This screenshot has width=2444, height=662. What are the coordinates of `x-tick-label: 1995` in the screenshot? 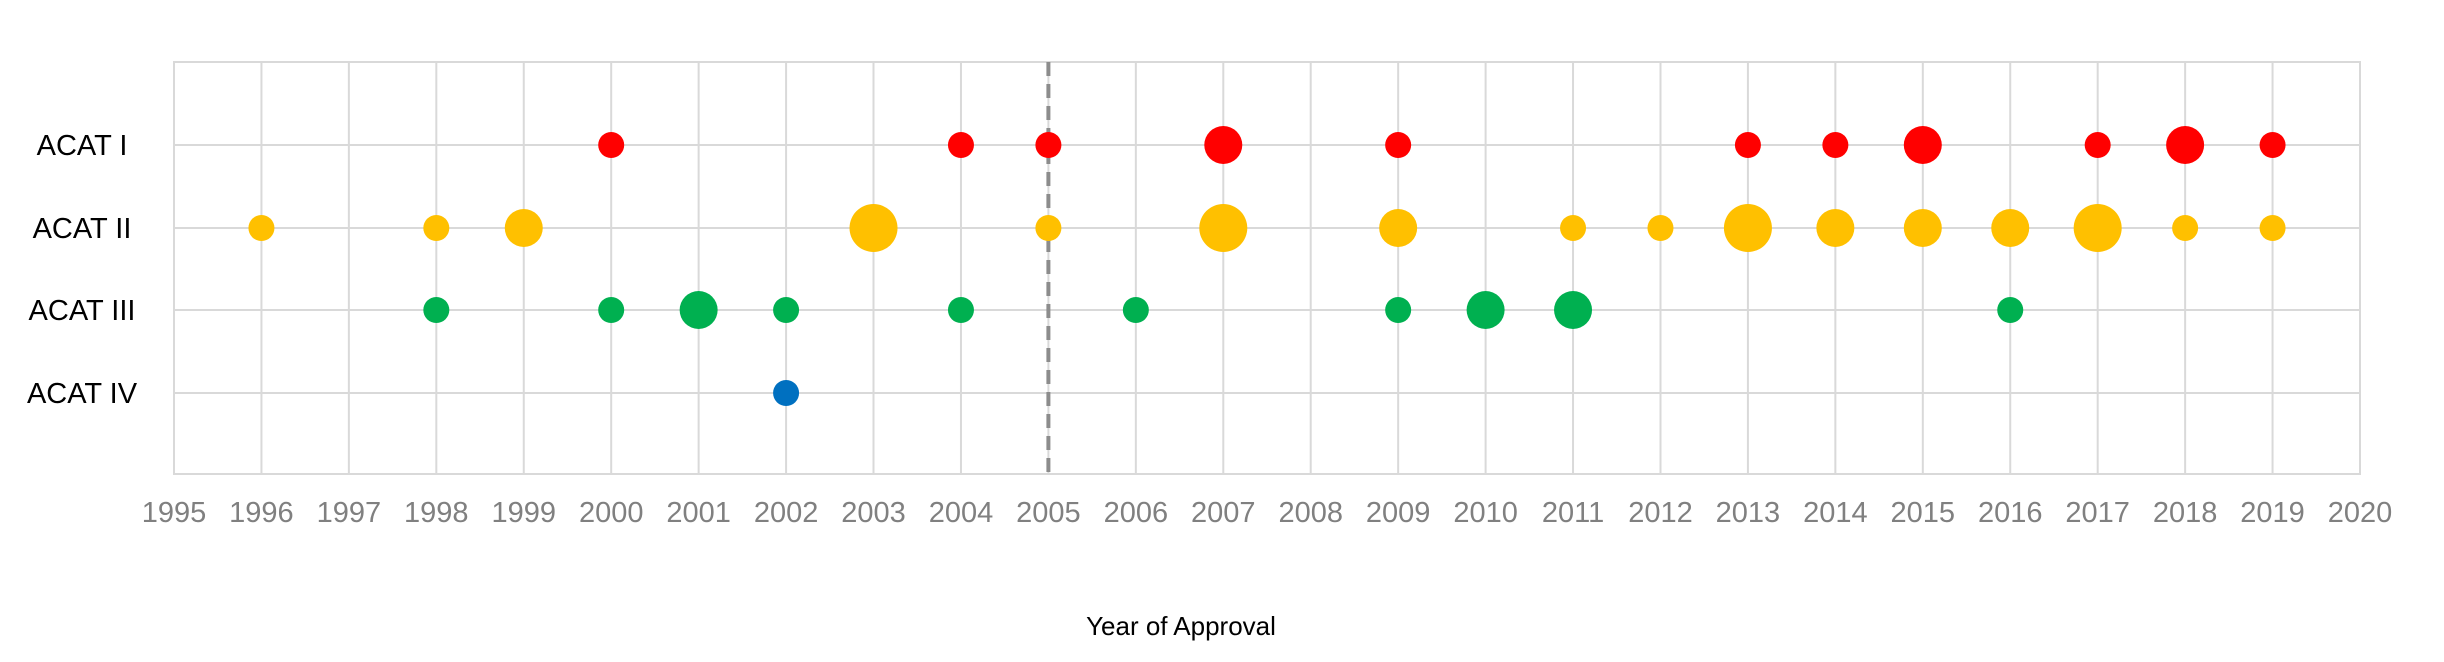 It's located at (174, 513).